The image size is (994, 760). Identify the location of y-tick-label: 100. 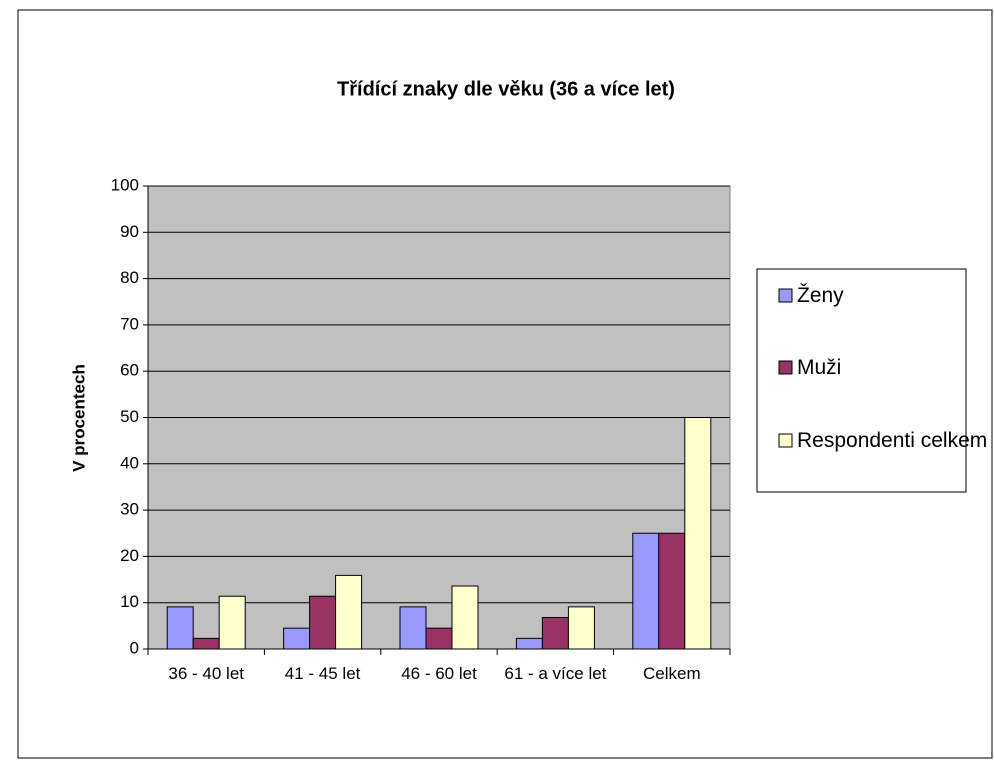
(125, 184).